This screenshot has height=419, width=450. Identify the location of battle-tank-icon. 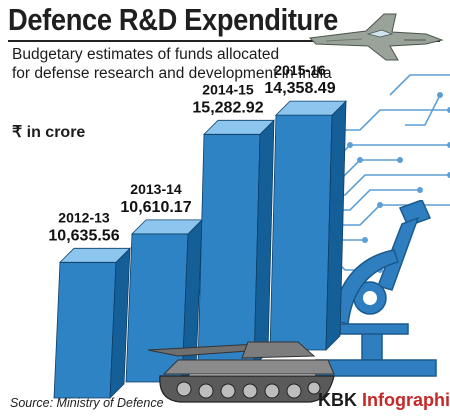
(241, 372).